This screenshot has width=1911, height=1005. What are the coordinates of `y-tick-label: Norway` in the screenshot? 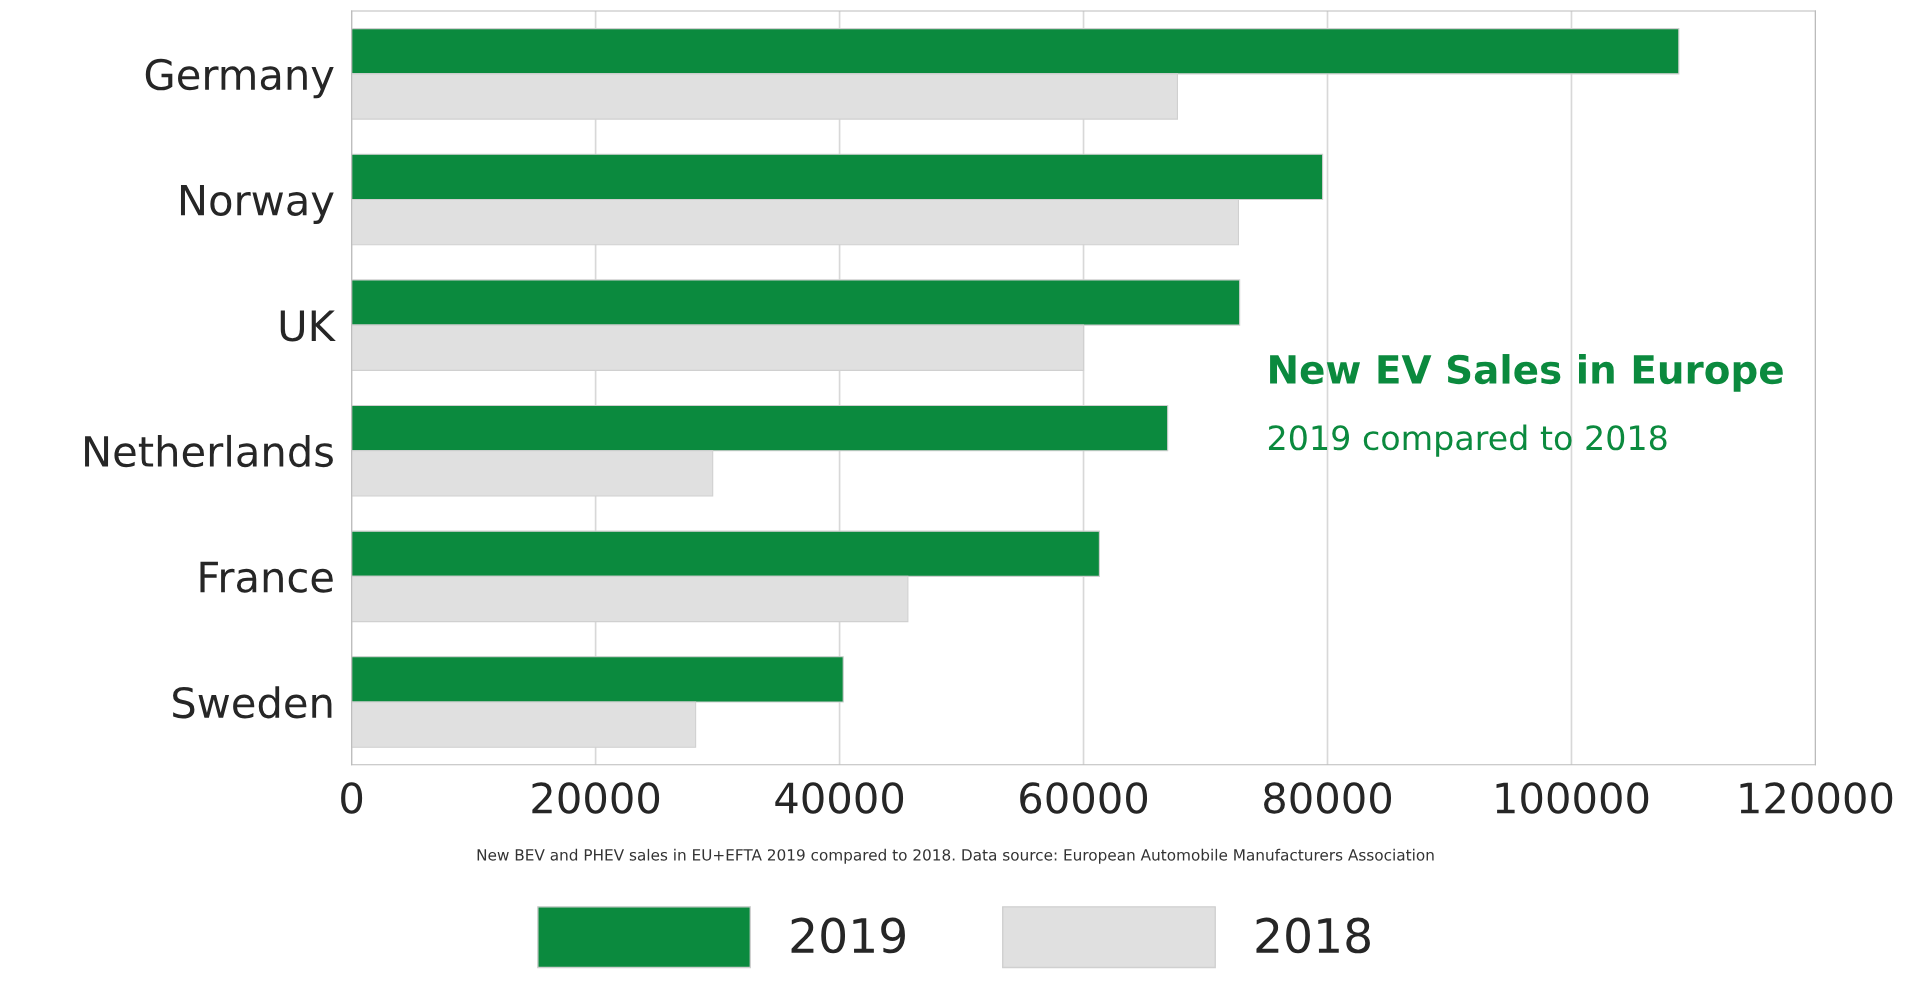 It's located at (257, 204).